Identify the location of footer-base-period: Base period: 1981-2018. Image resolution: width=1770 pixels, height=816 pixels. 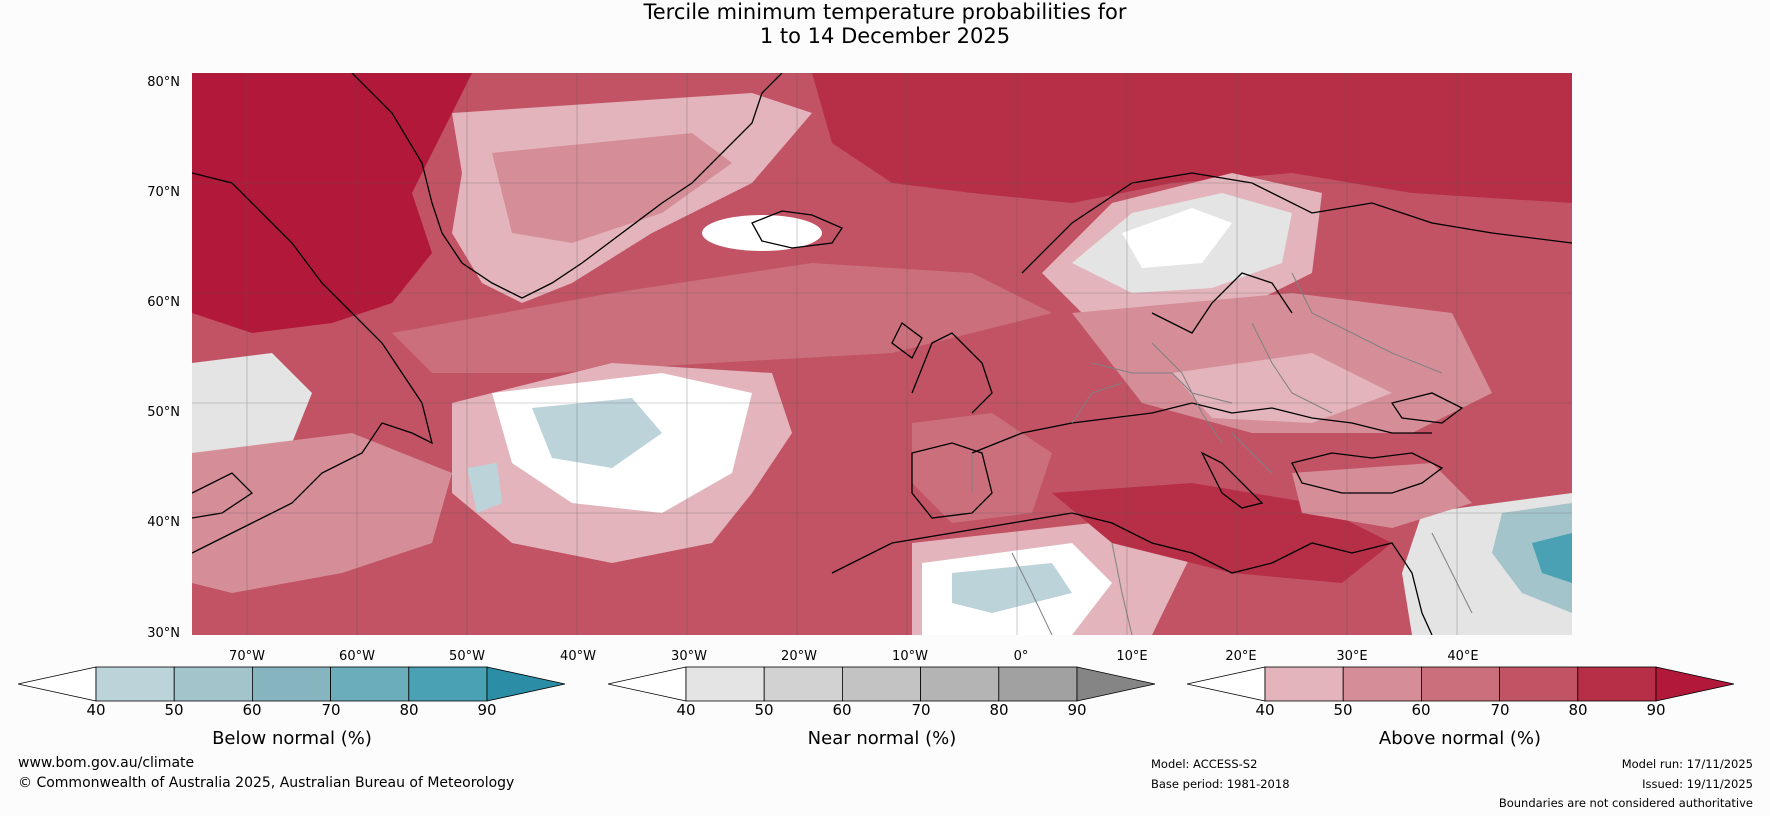
(1220, 784).